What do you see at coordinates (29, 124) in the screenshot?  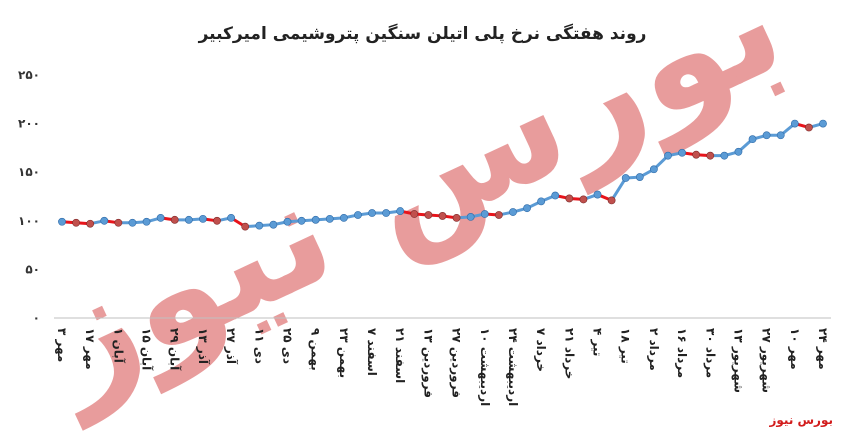 I see `y-tick-label: ۲۰۰` at bounding box center [29, 124].